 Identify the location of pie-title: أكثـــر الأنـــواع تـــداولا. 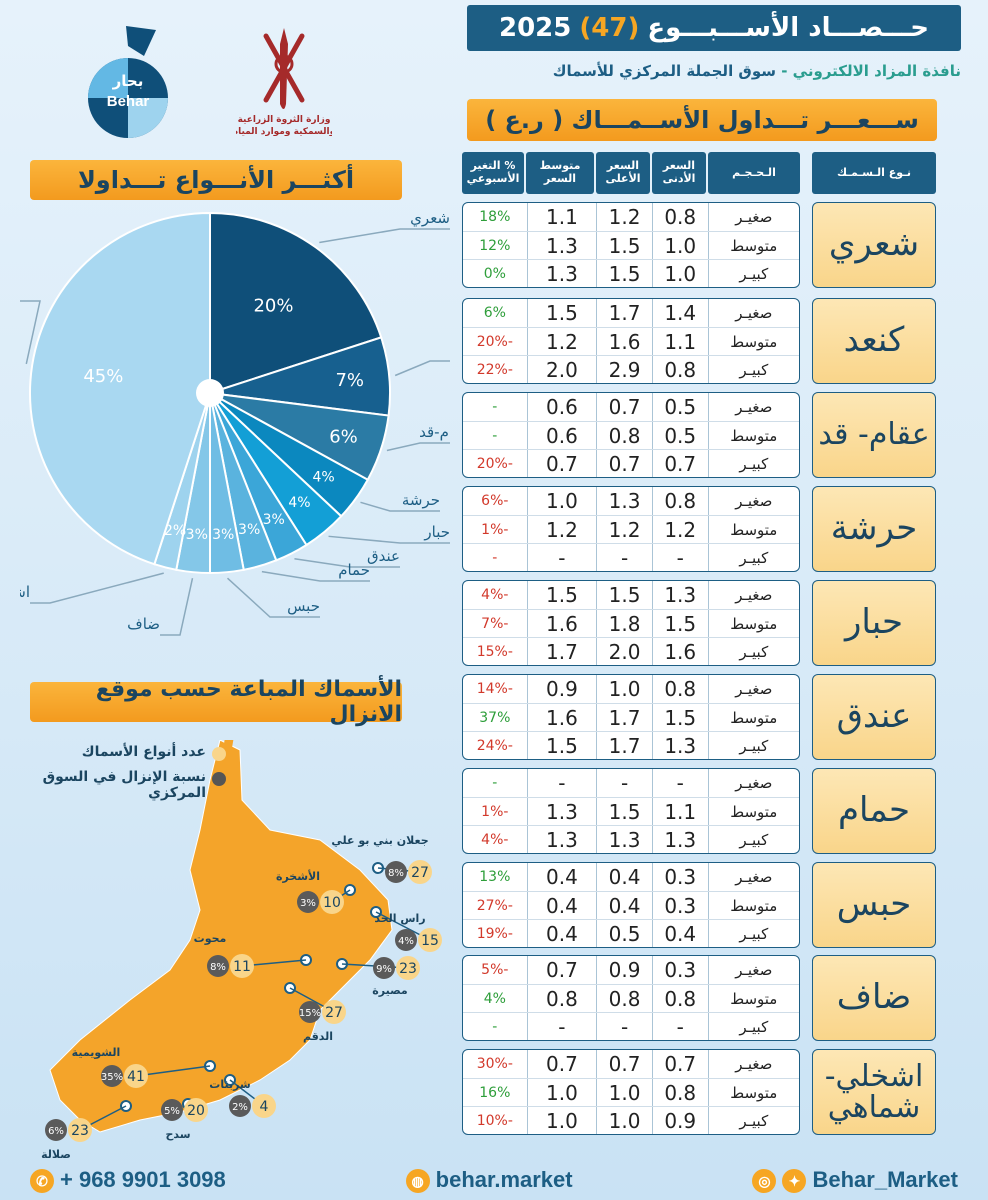
(216, 180).